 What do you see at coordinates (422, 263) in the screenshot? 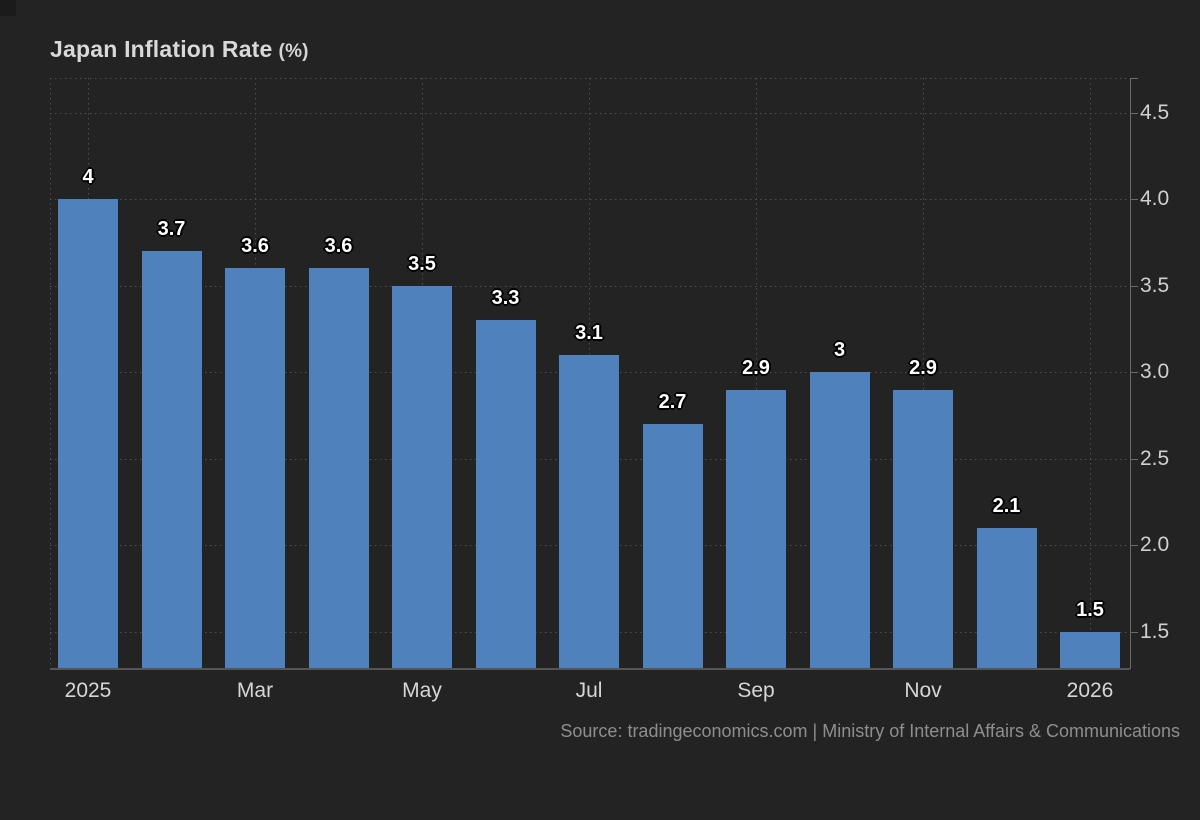
I see `bar-value-label: 3.5` at bounding box center [422, 263].